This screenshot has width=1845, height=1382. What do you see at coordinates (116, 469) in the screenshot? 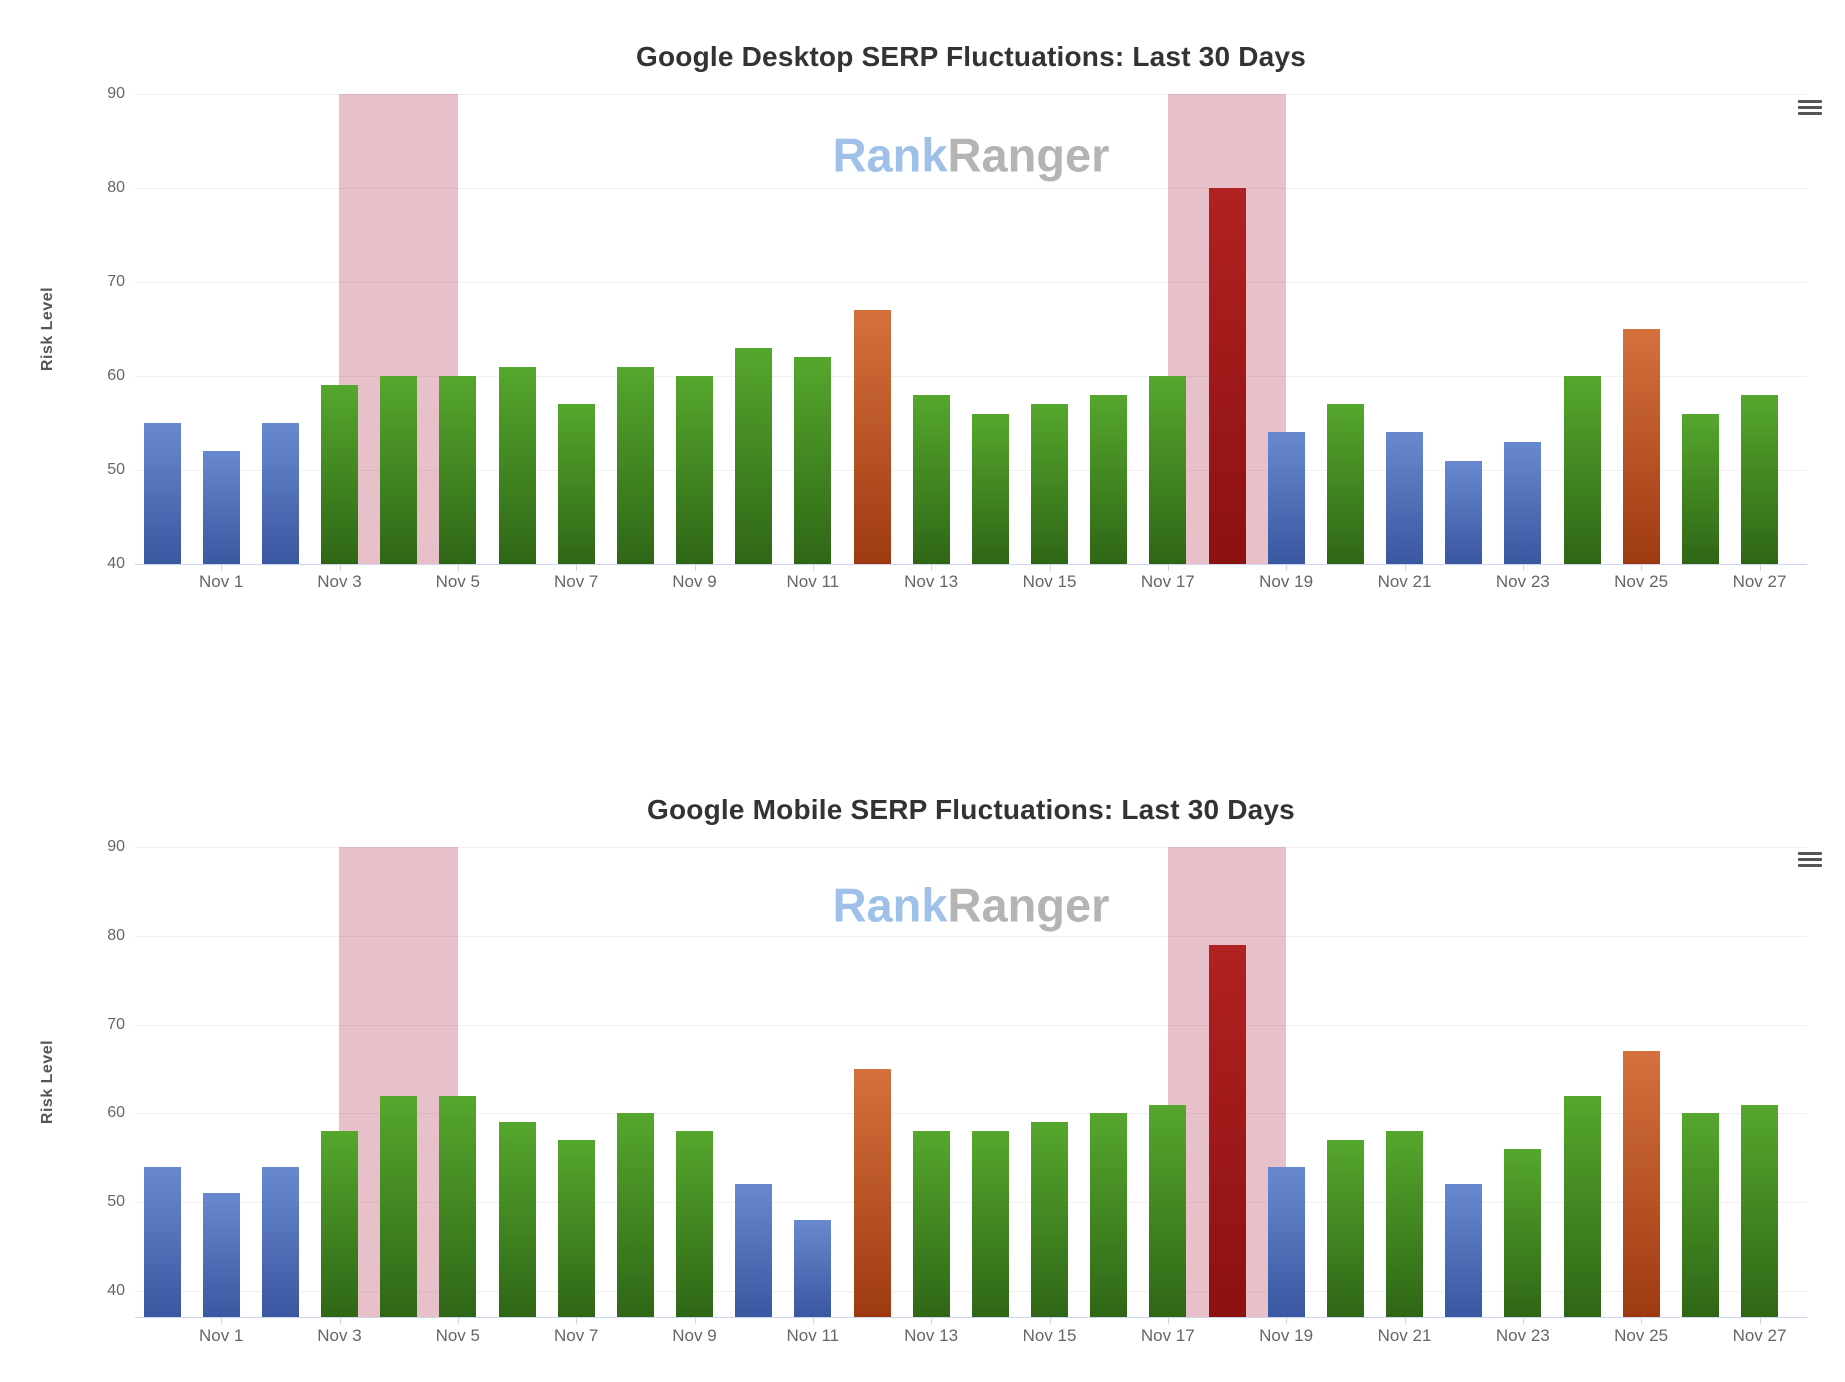
I see `y-tick-label: 50` at bounding box center [116, 469].